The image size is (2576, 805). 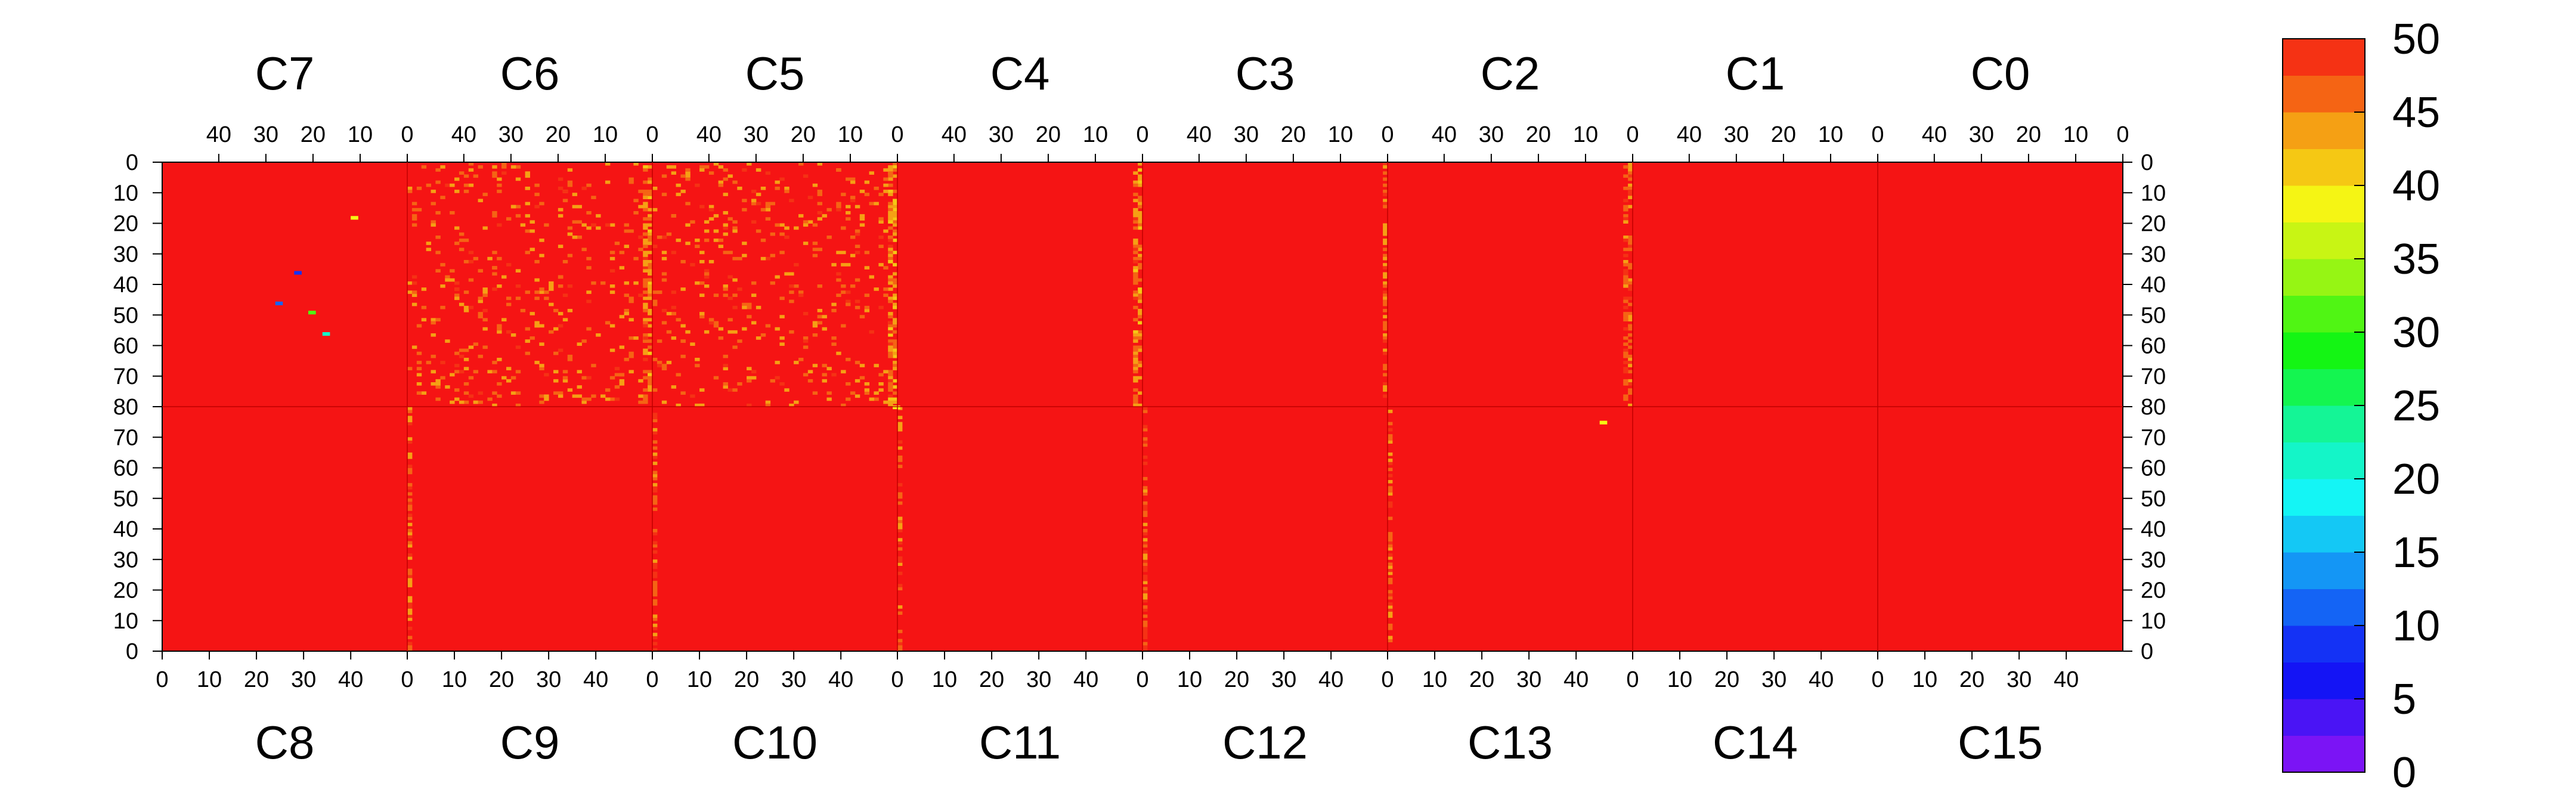 What do you see at coordinates (2153, 529) in the screenshot?
I see `right-y-tick-label: 40` at bounding box center [2153, 529].